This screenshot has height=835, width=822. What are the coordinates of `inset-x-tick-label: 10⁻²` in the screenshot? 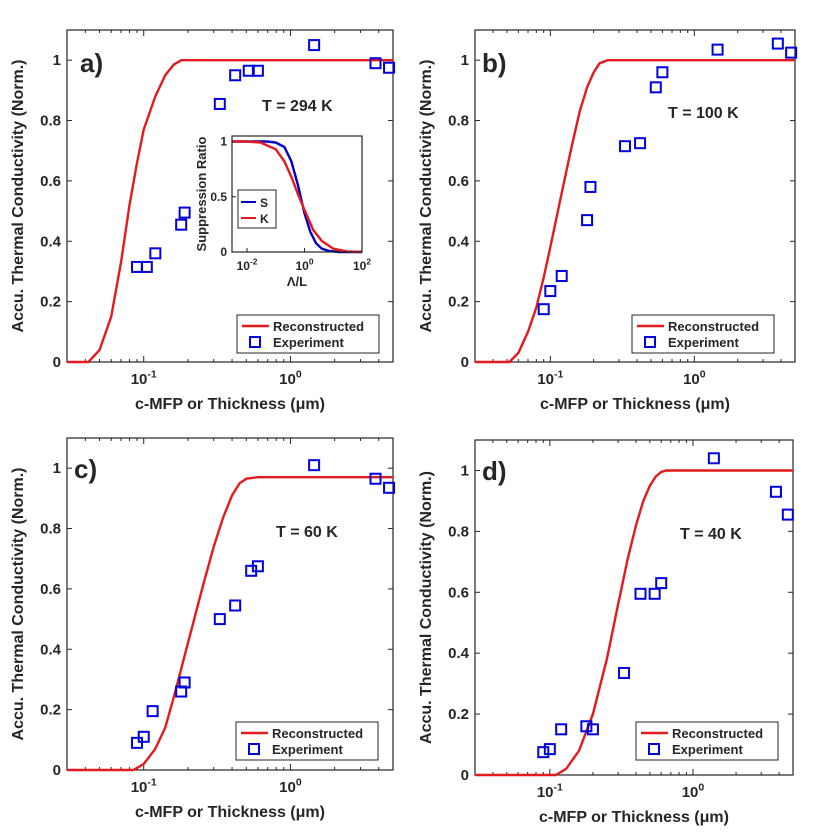 It's located at (247, 265).